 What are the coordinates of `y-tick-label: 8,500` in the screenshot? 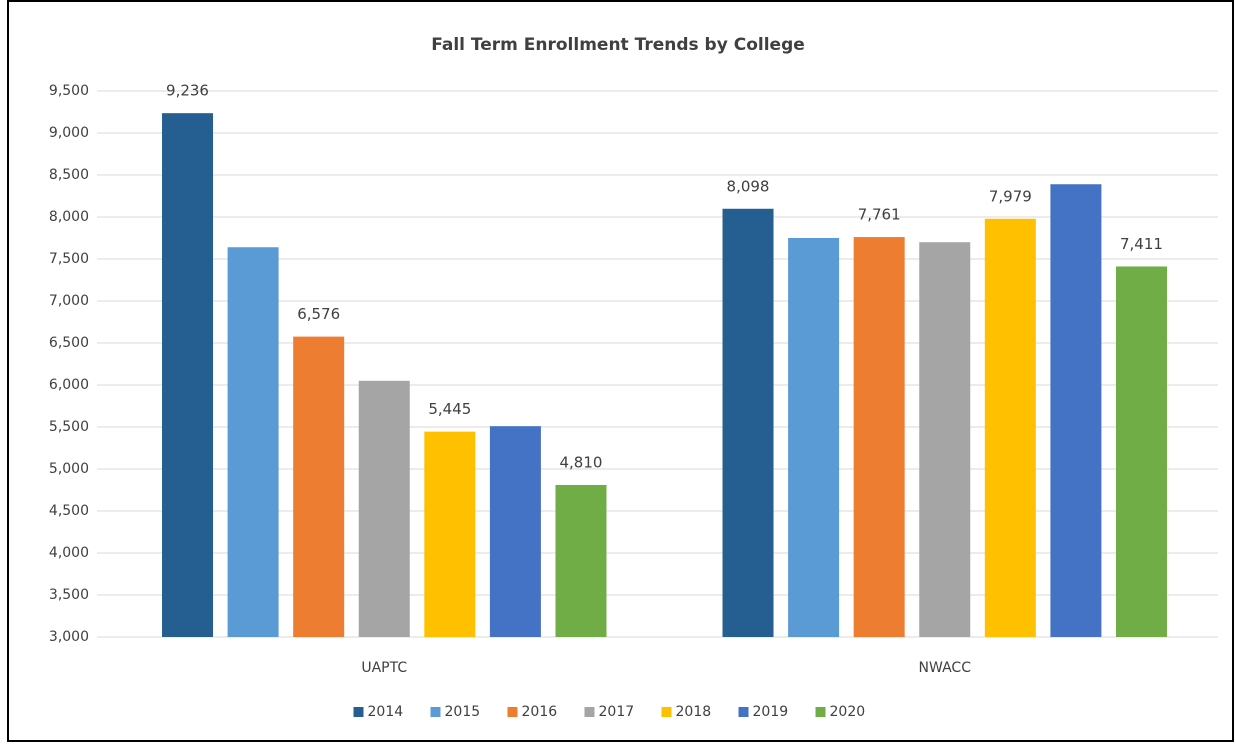 It's located at (69, 175).